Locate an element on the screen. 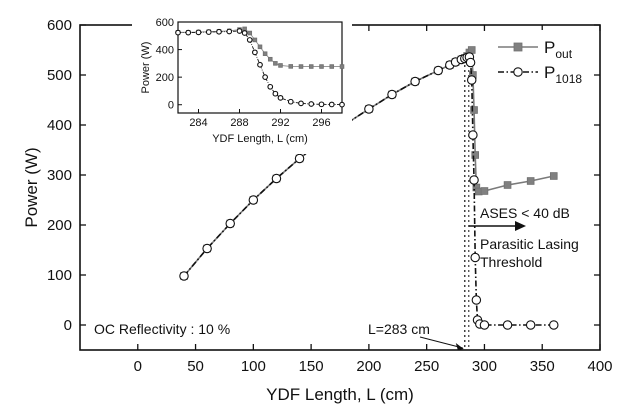 The width and height of the screenshot is (627, 411). inset-x-axis-title: YDF Length, L (cm) is located at coordinates (260, 139).